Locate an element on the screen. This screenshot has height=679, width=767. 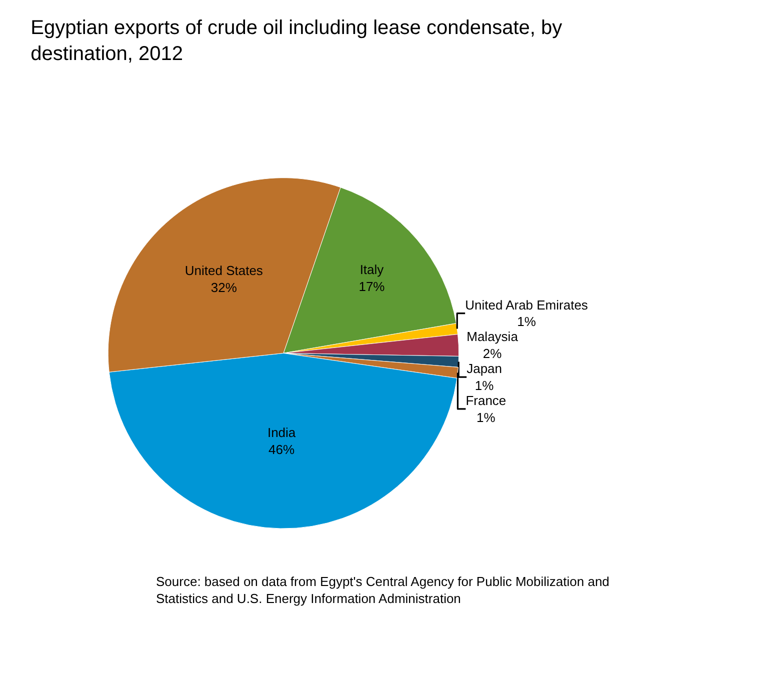
chart-title: Egyptian exports of crude oil including lease condensate, by destination, 2012 is located at coordinates (296, 40).